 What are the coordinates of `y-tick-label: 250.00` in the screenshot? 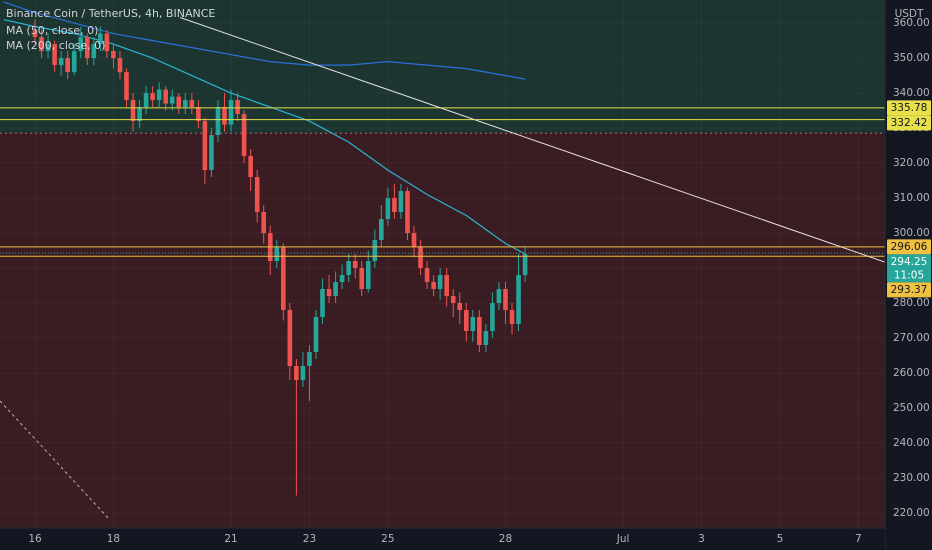 It's located at (911, 408).